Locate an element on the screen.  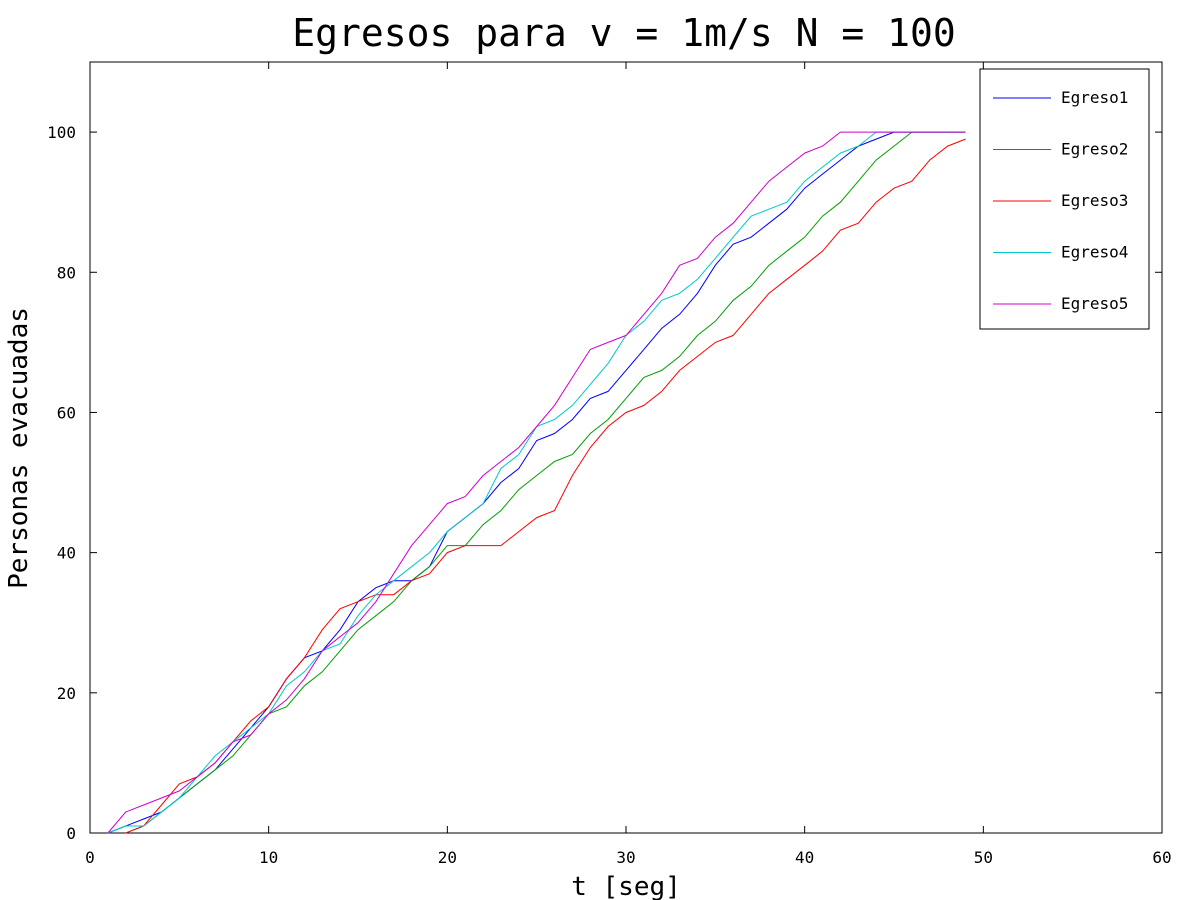
y-tick-label: 40 is located at coordinates (66, 553).